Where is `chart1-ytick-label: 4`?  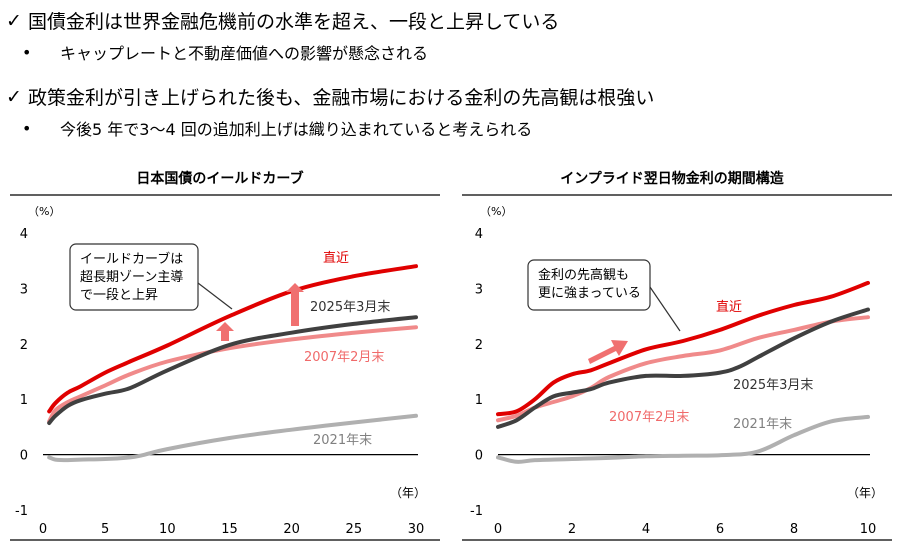 chart1-ytick-label: 4 is located at coordinates (24, 234).